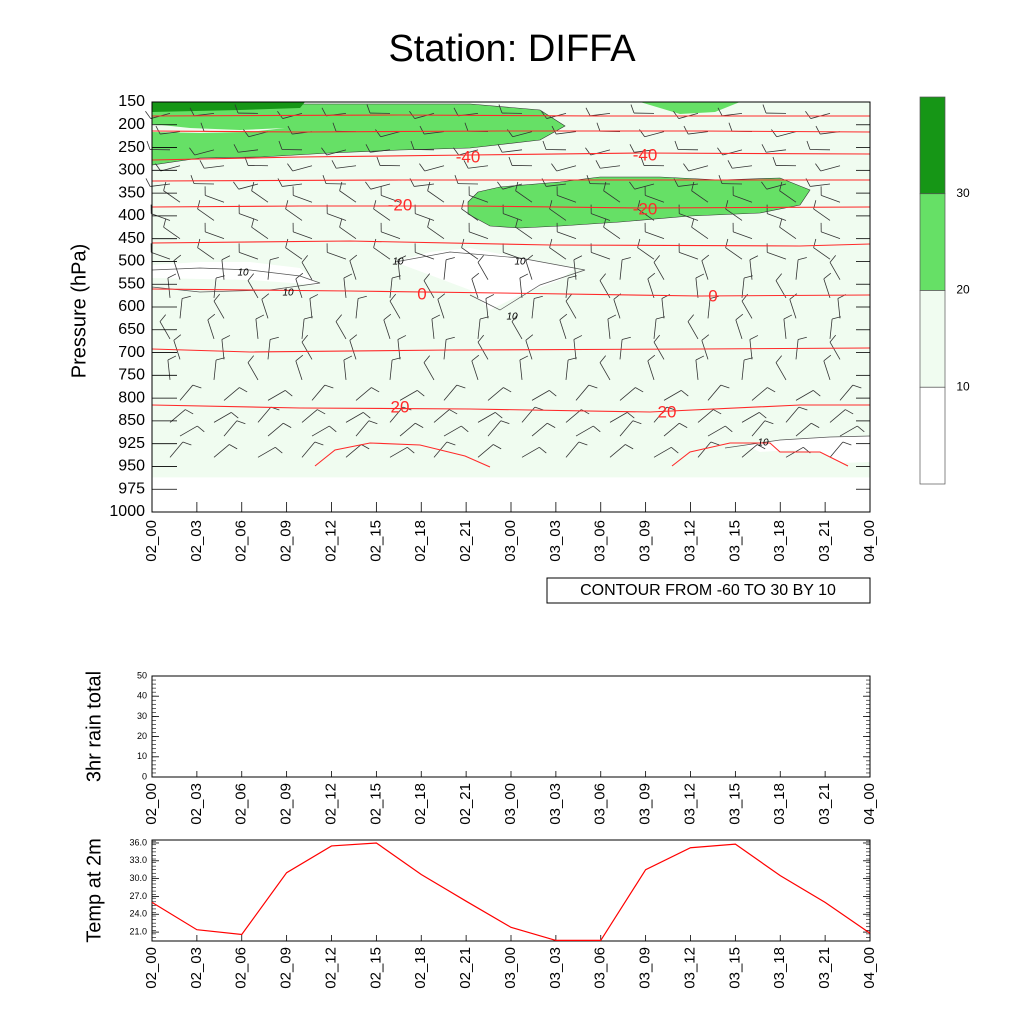 The width and height of the screenshot is (1024, 1024). Describe the element at coordinates (779, 804) in the screenshot. I see `x-tick-label: 03_18` at that location.